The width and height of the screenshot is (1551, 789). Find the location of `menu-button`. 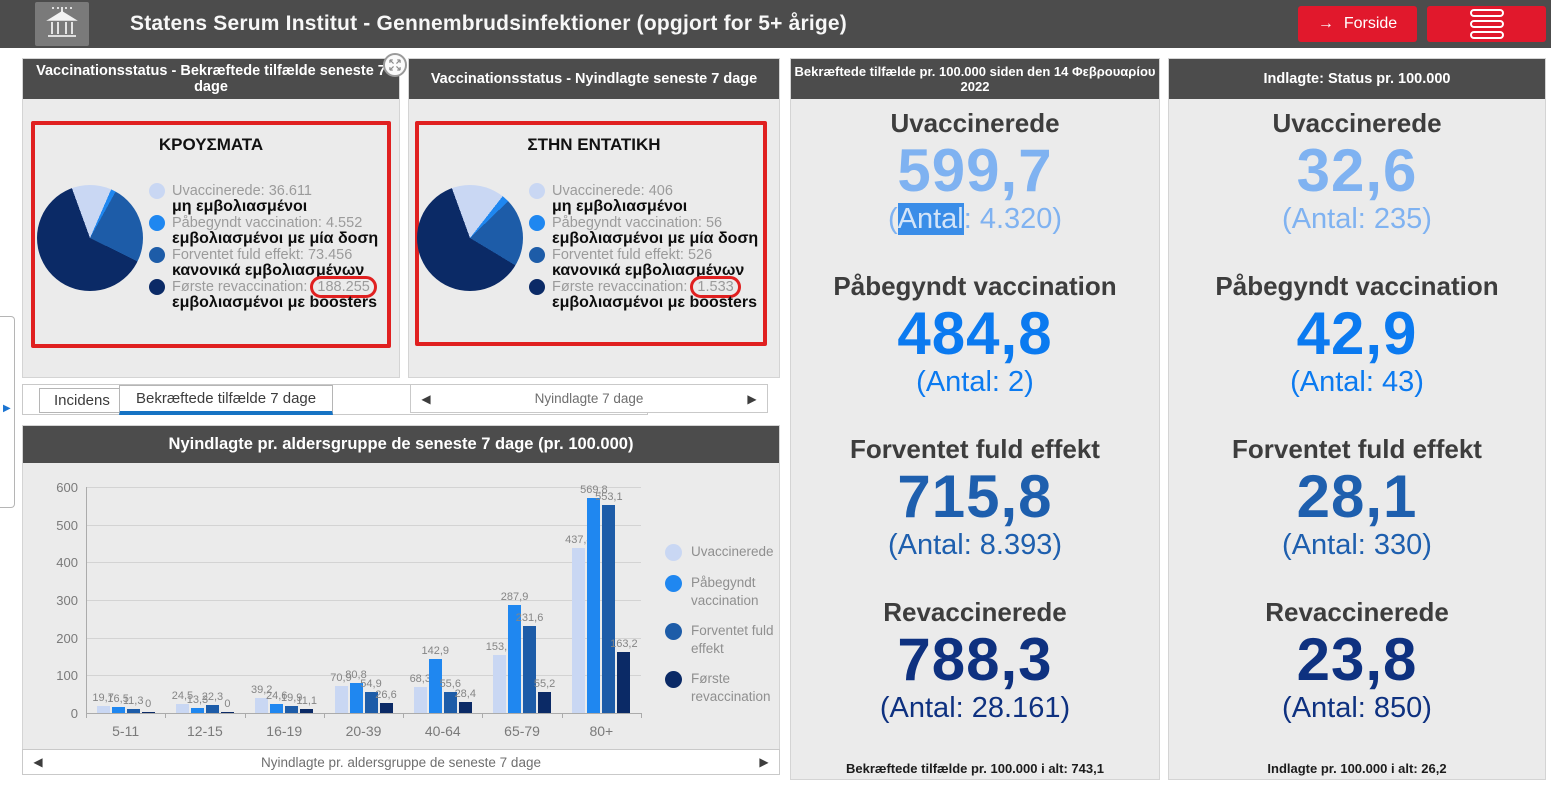

menu-button is located at coordinates (1486, 24).